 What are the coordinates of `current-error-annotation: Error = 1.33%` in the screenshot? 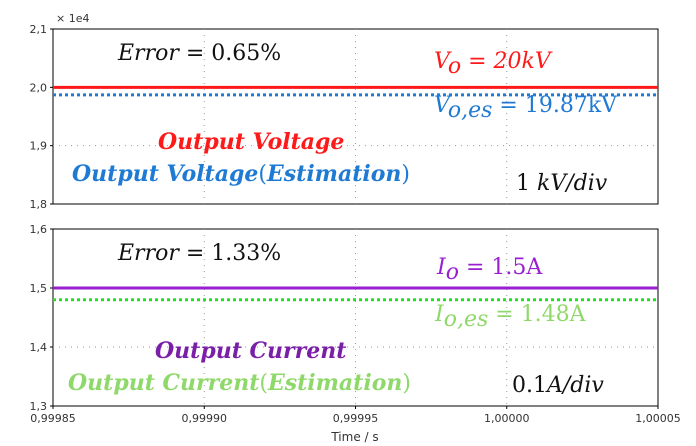 It's located at (199, 253).